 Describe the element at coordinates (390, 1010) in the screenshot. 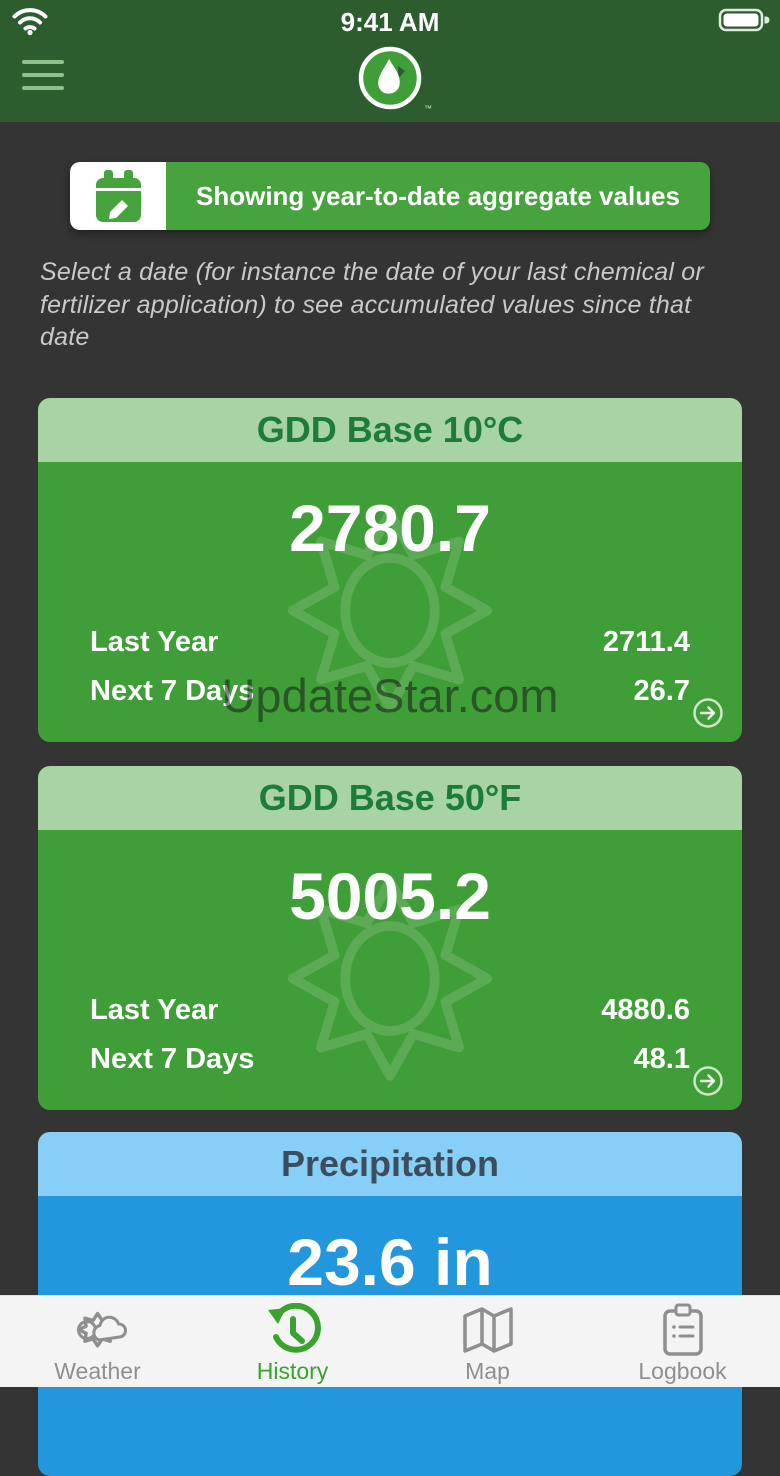

I see `card-row-last-year: Last Year 4880.6` at that location.